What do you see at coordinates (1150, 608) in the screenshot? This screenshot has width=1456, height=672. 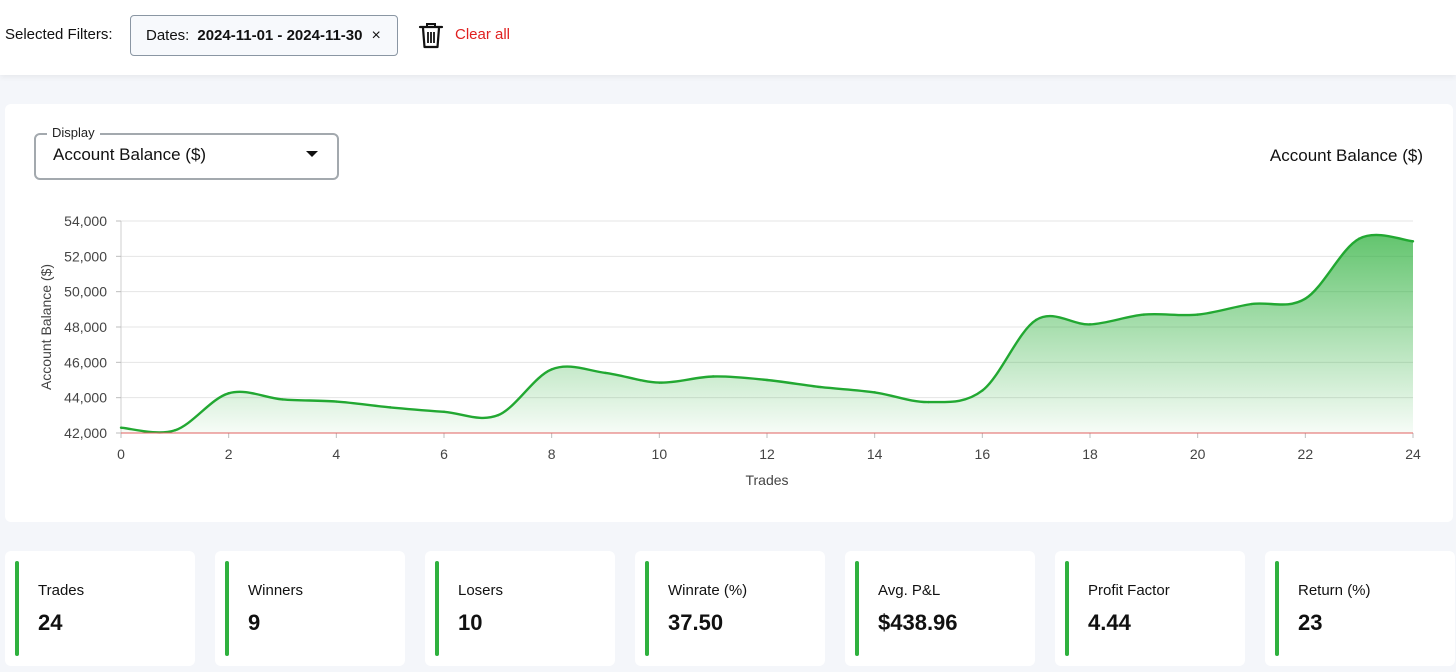 I see `stat-card-profit-factor: Profit Factor 4.44` at bounding box center [1150, 608].